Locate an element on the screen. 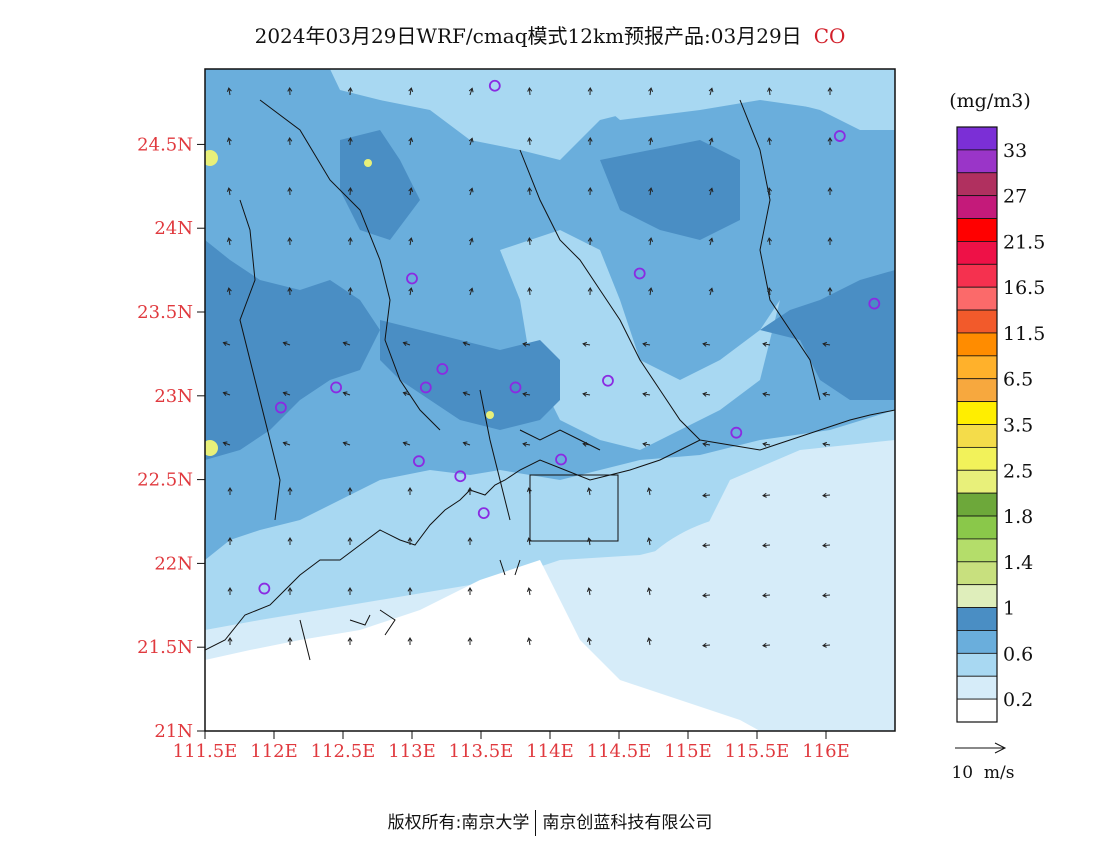 The height and width of the screenshot is (850, 1100). colorbar-labels: 33 27 21.5 16.5 11.5 6.5 3.5 2.5 1.8 1.4 1 0.6 0.2 is located at coordinates (1024, 425).